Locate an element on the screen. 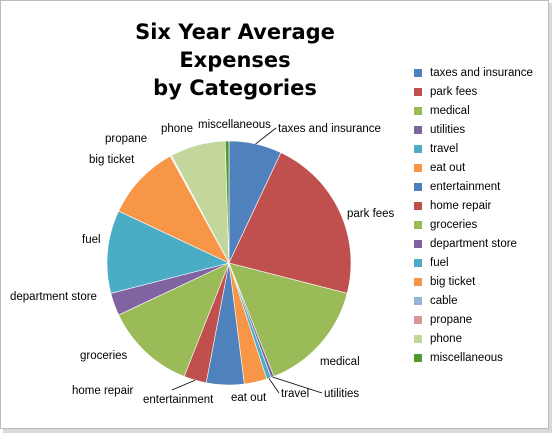 This screenshot has height=433, width=552. pie-label-miscellaneous: miscellaneous is located at coordinates (234, 125).